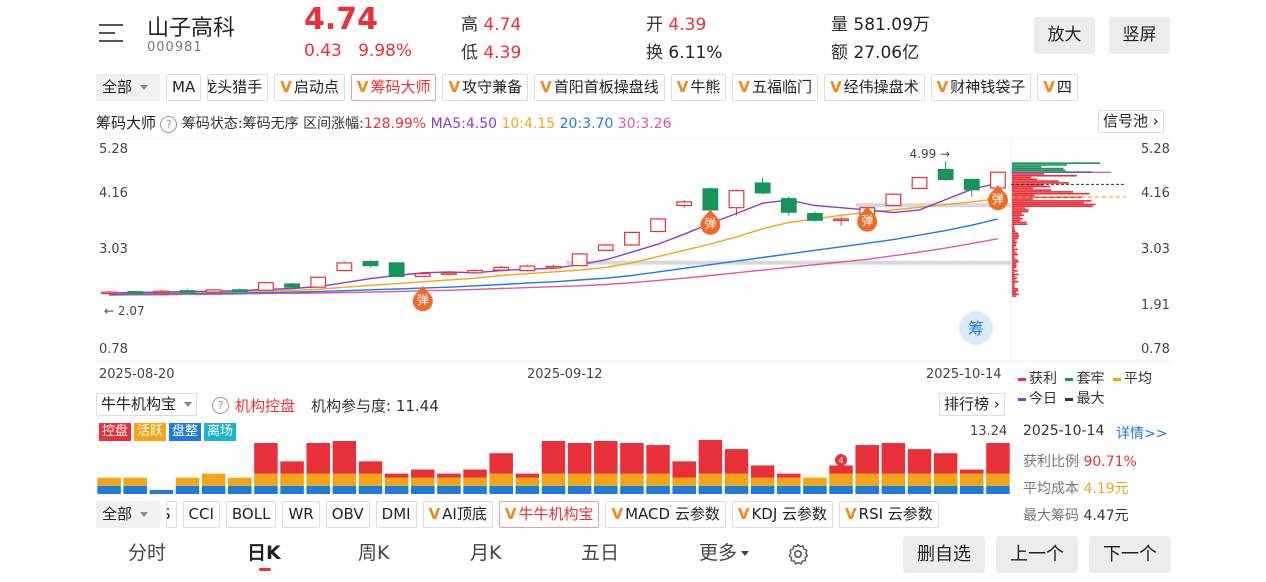 This screenshot has height=582, width=1266. I want to click on indicator-chip-4: V 筹码大师, so click(394, 87).